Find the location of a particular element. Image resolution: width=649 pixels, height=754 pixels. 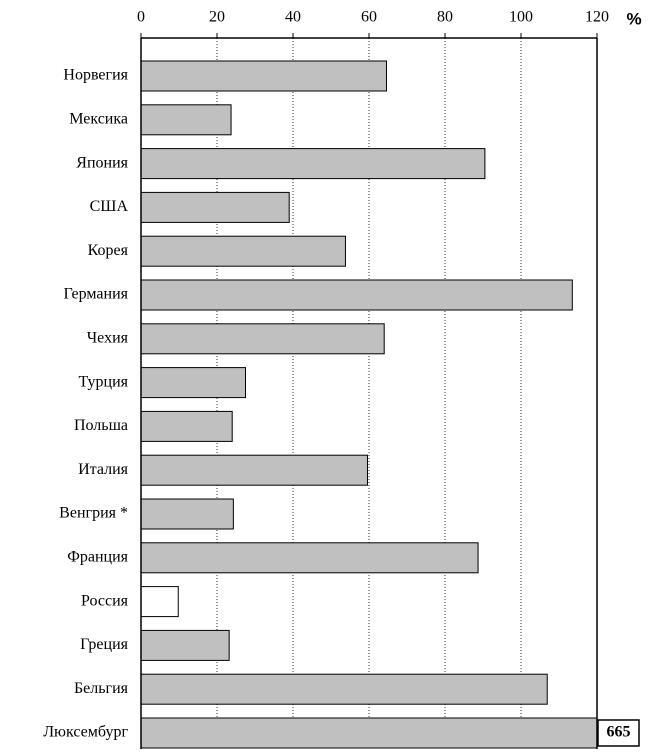

y-tick-label: Польша is located at coordinates (101, 425).